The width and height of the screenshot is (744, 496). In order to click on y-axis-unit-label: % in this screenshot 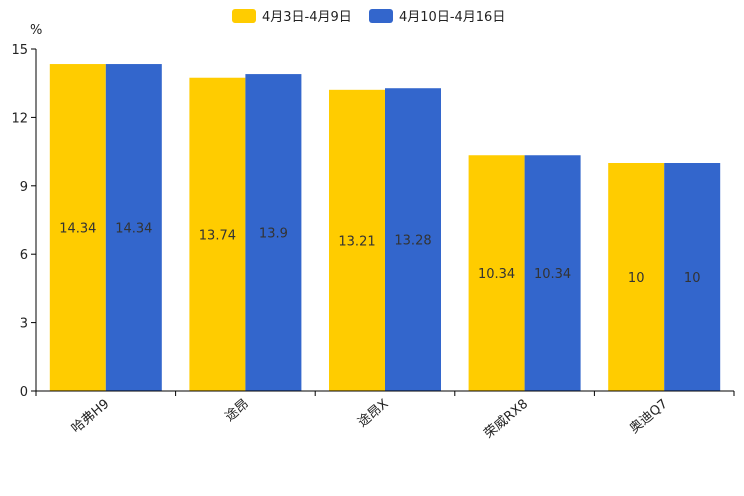, I will do `click(36, 30)`.